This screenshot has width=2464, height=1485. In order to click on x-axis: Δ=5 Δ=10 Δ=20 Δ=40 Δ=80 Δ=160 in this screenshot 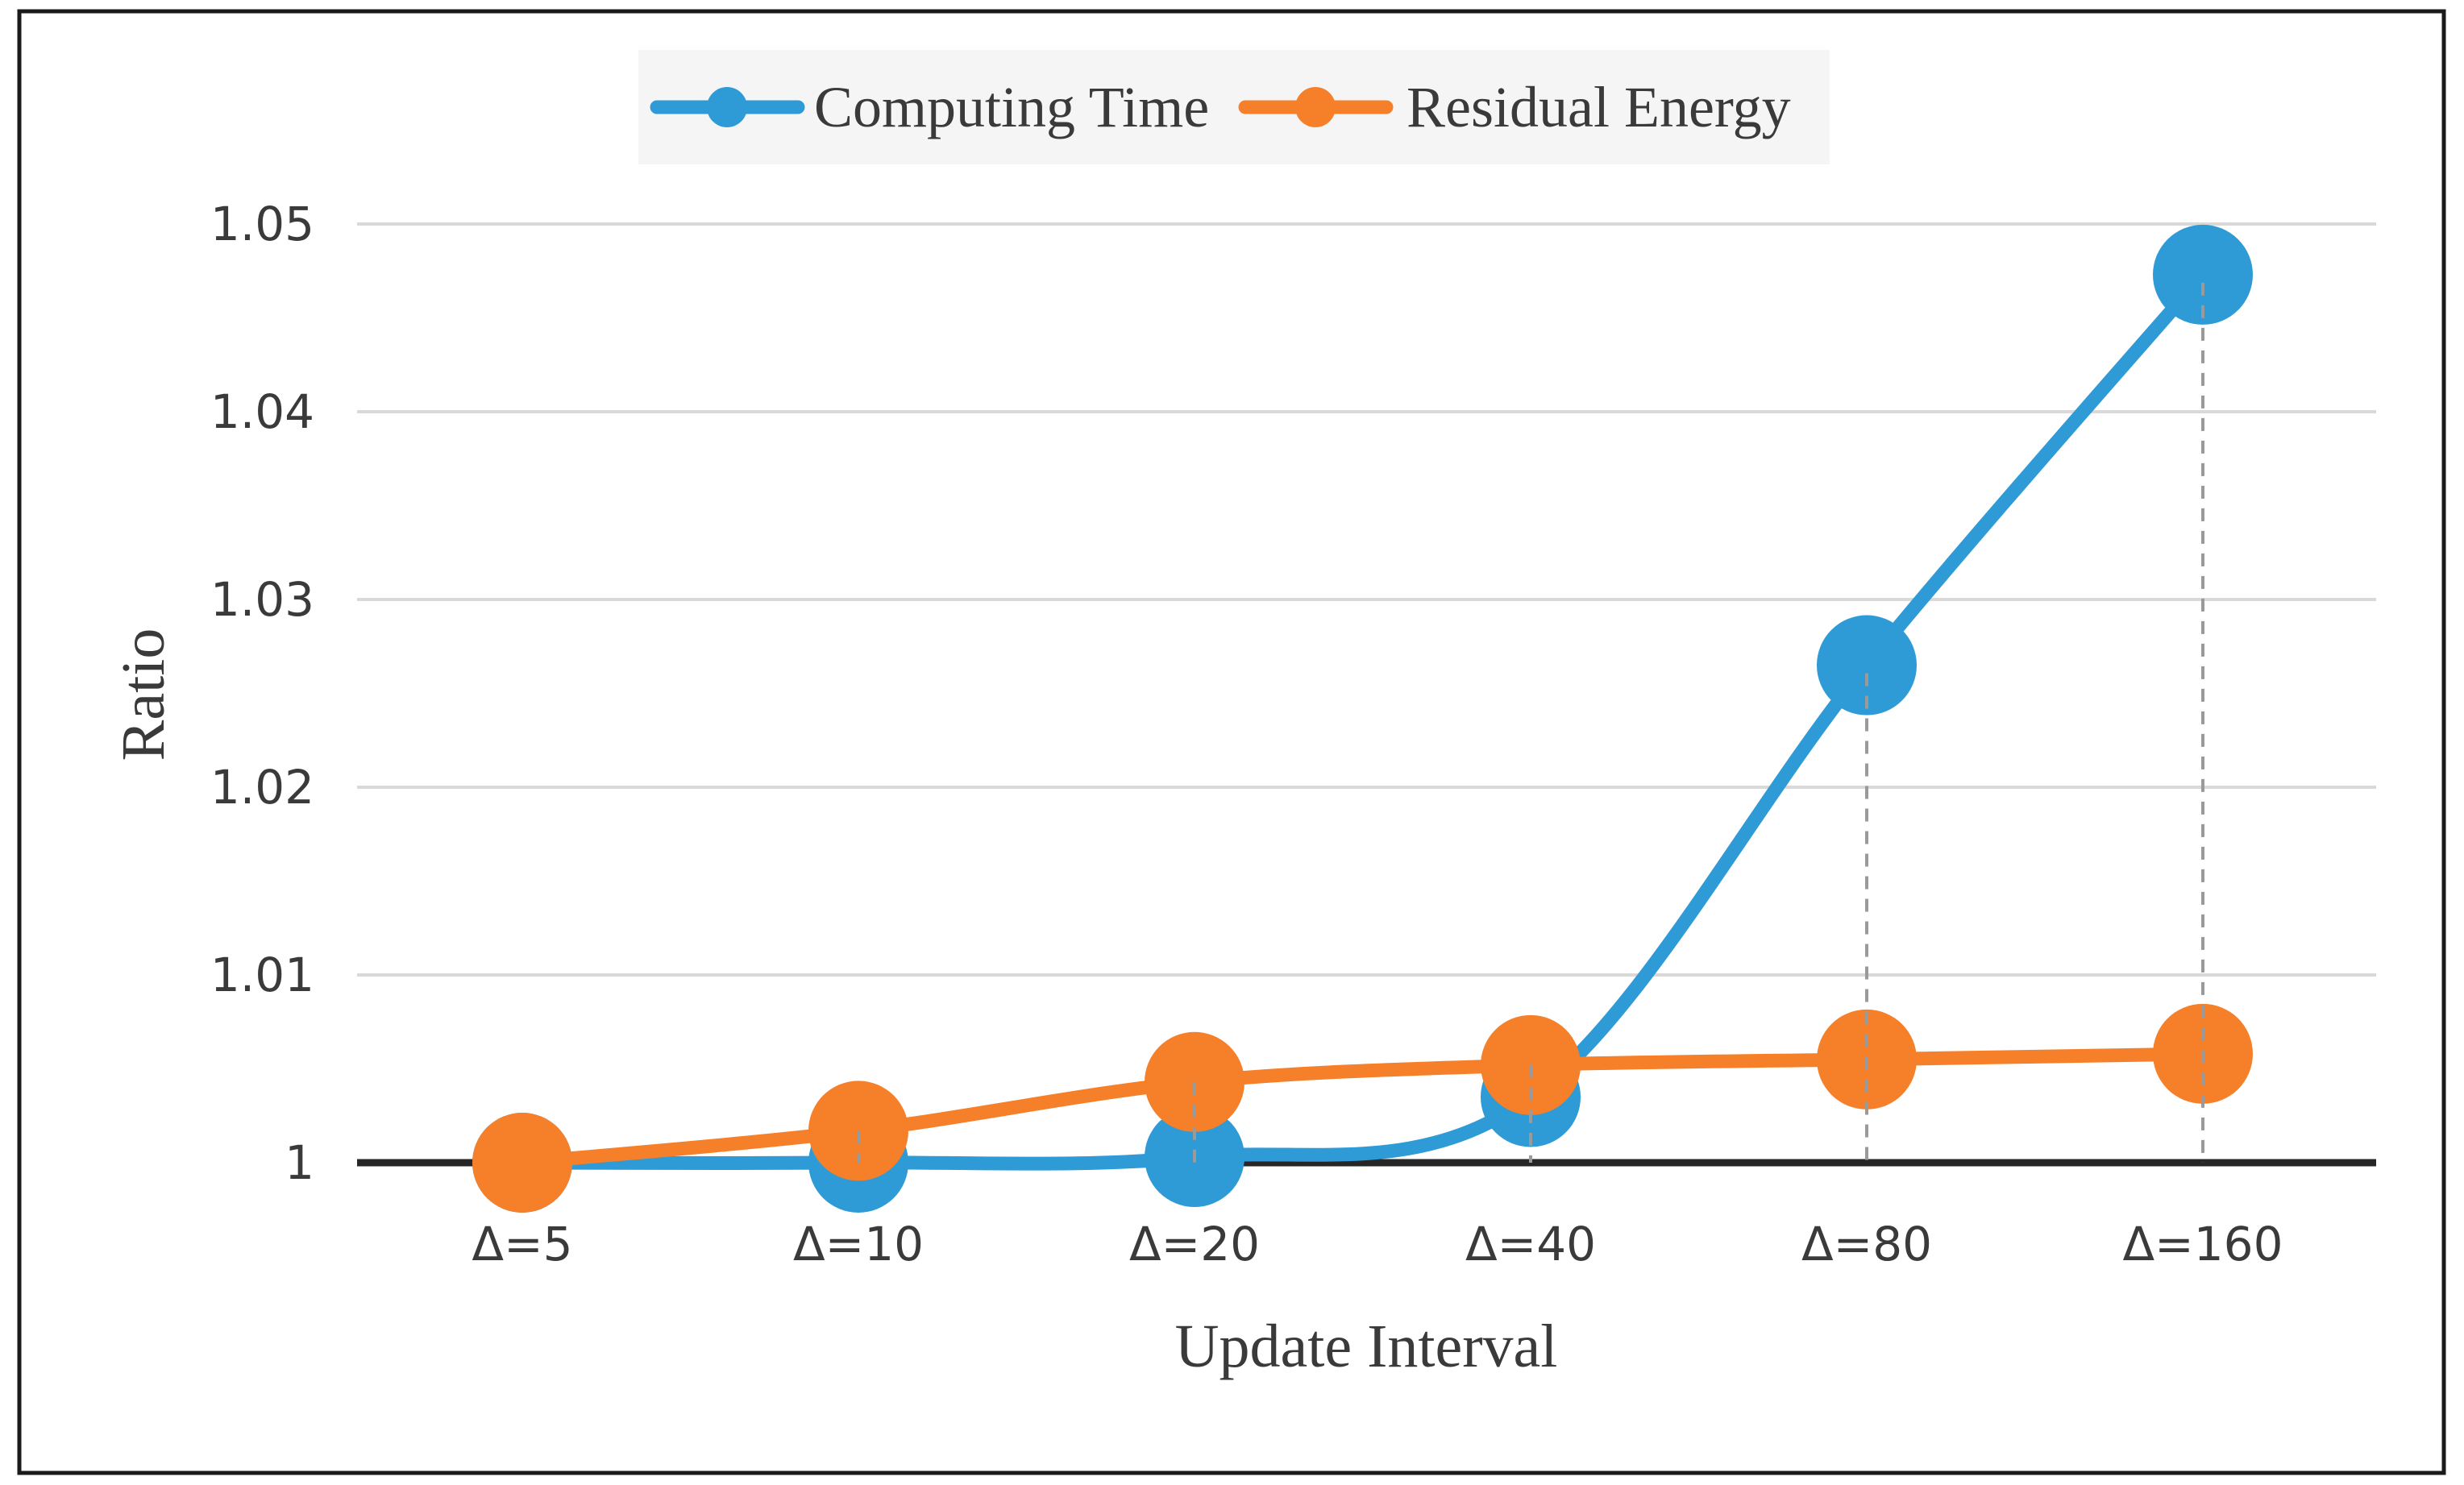, I will do `click(1377, 1244)`.